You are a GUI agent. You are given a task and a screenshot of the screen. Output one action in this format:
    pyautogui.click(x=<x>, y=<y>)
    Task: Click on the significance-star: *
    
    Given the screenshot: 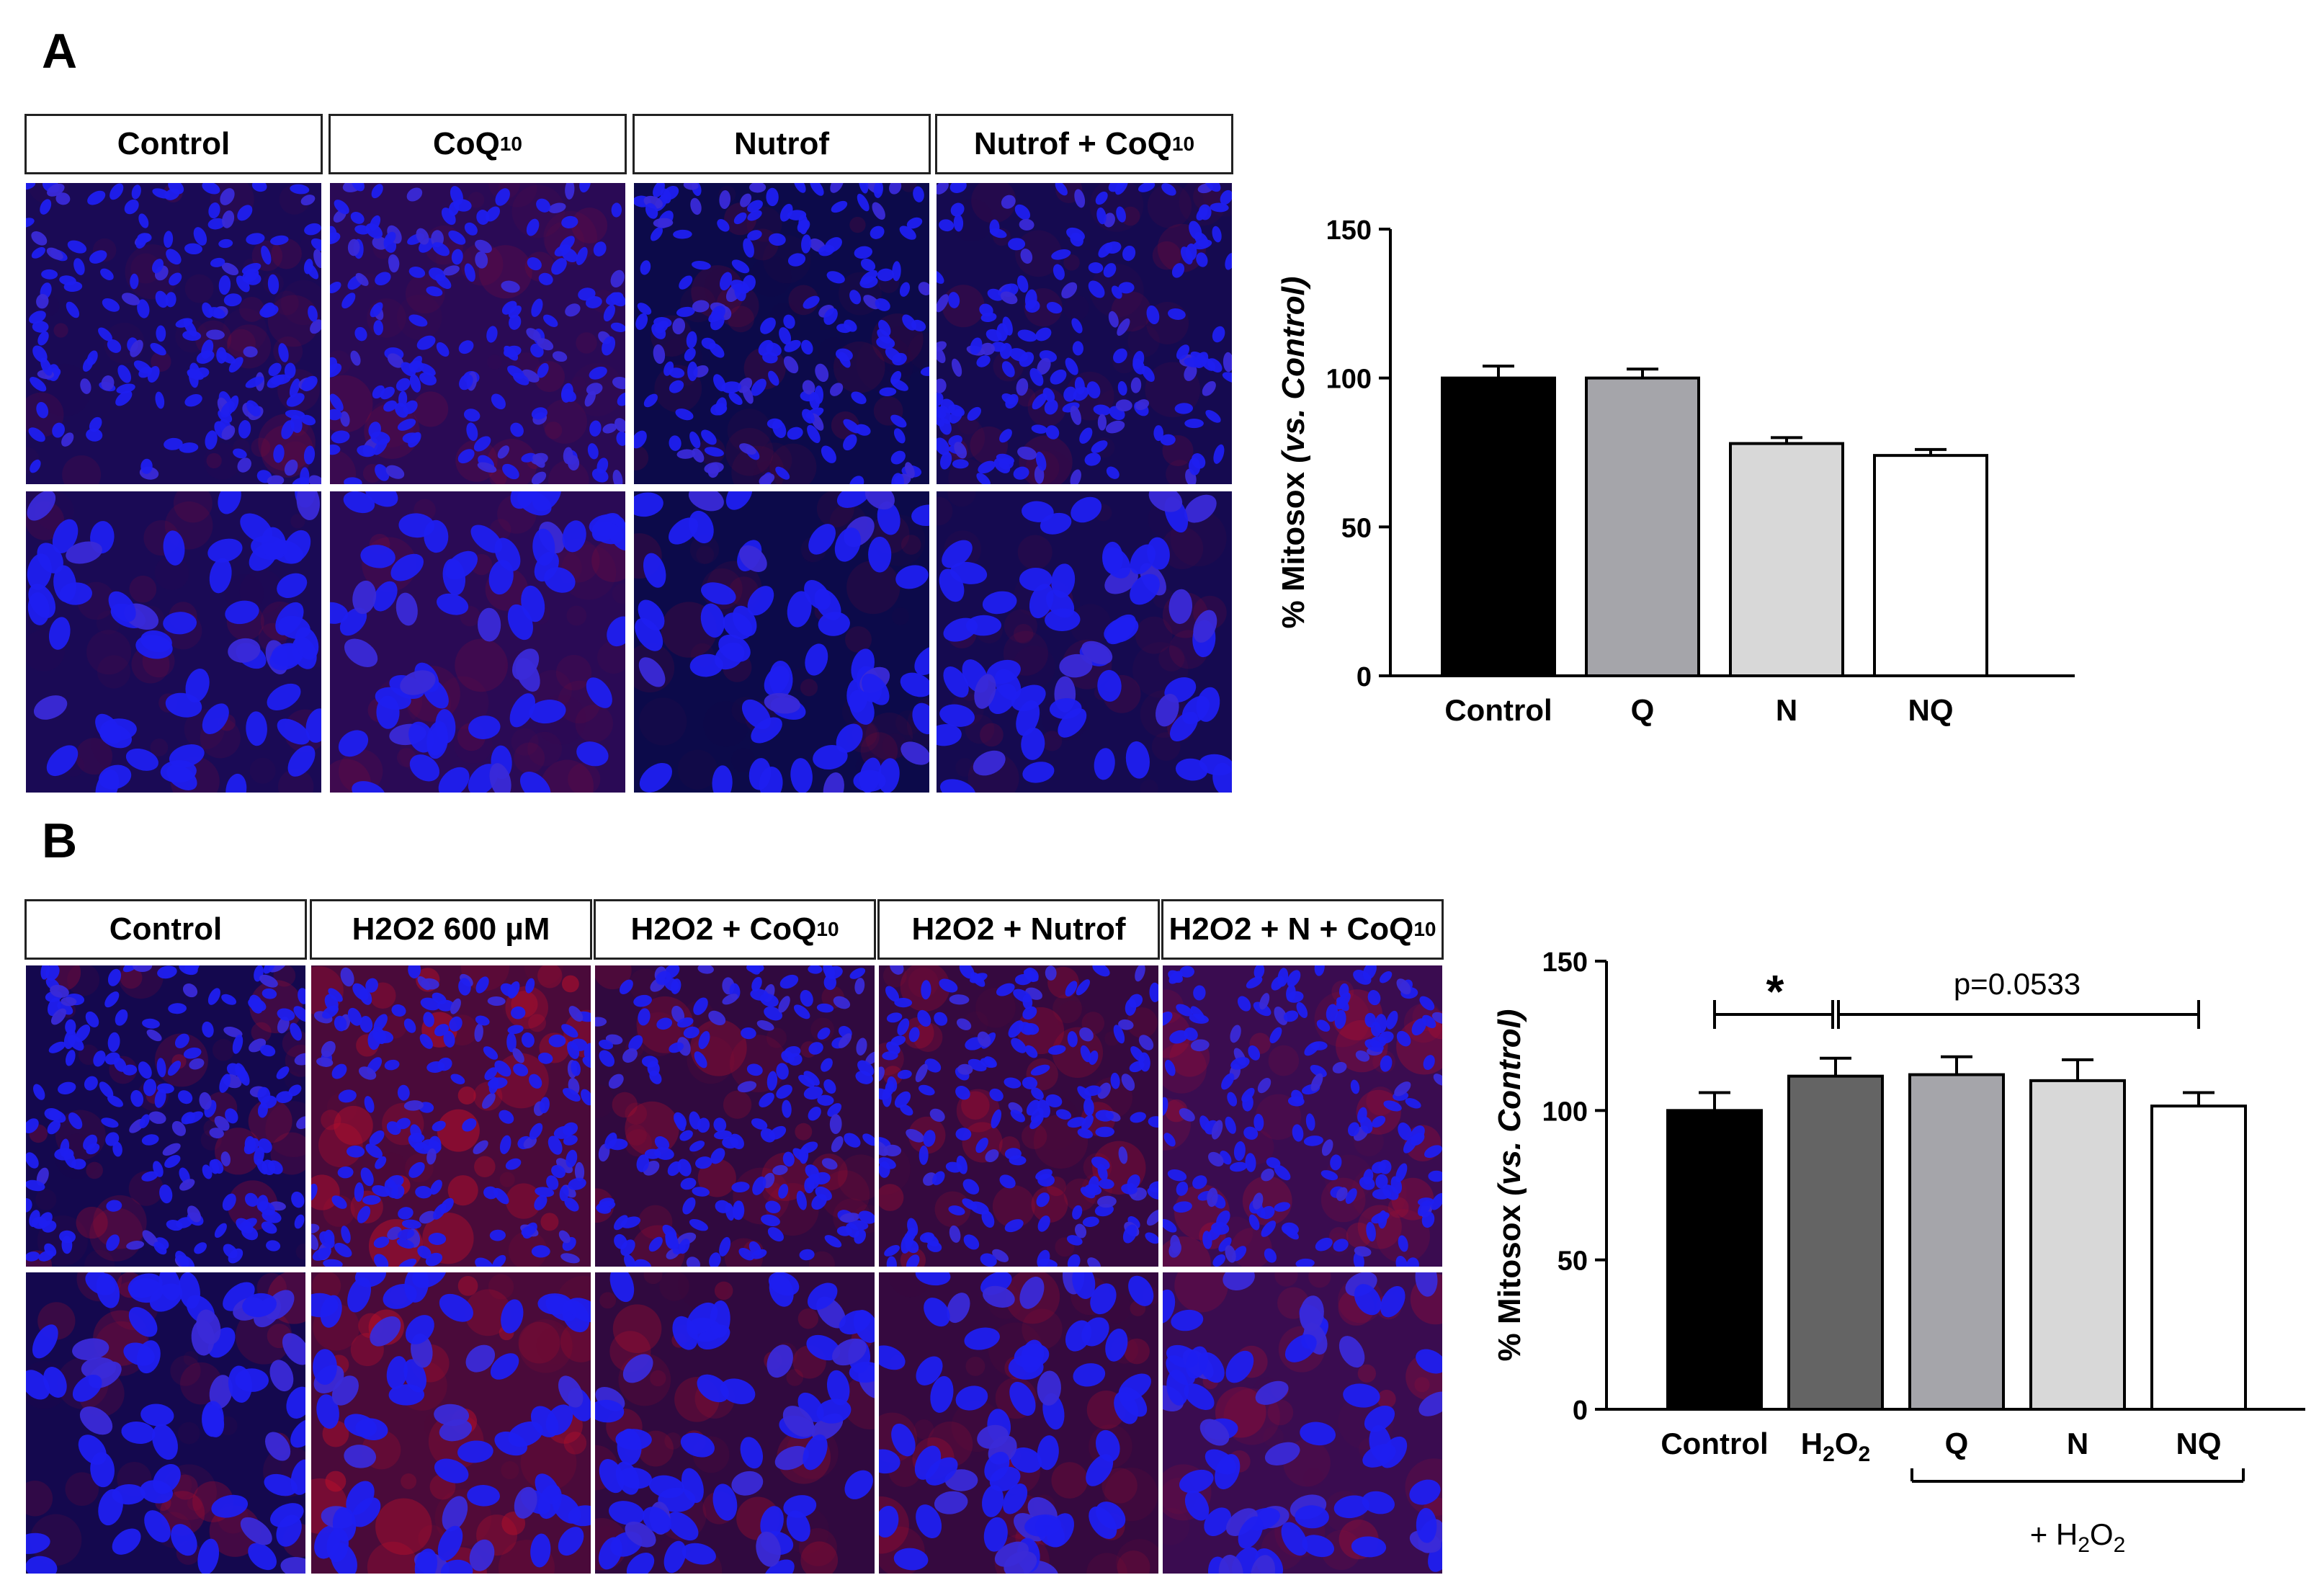 What is the action you would take?
    pyautogui.click(x=1775, y=991)
    